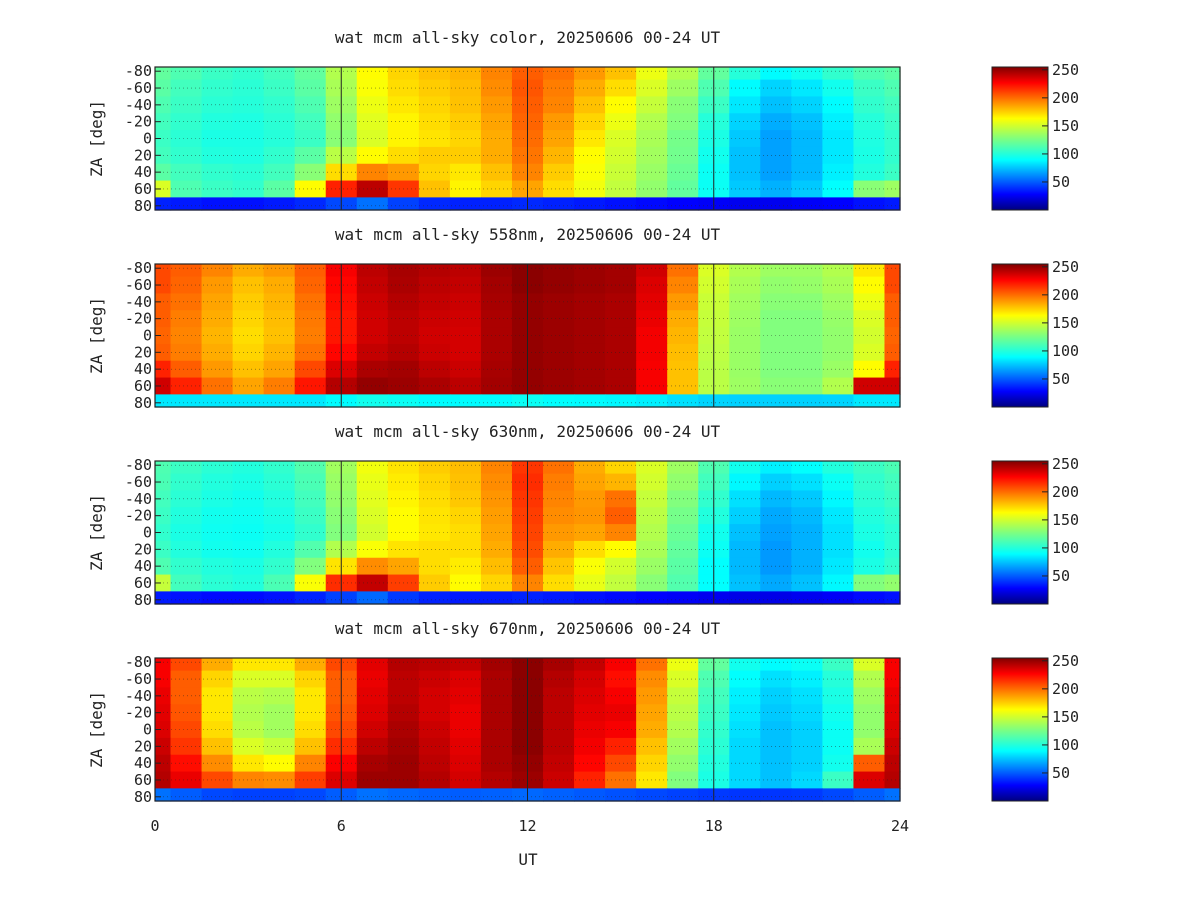  Describe the element at coordinates (528, 234) in the screenshot. I see `panel-title: wat mcm all-sky 558nm, 20250606 00-24 UT` at that location.